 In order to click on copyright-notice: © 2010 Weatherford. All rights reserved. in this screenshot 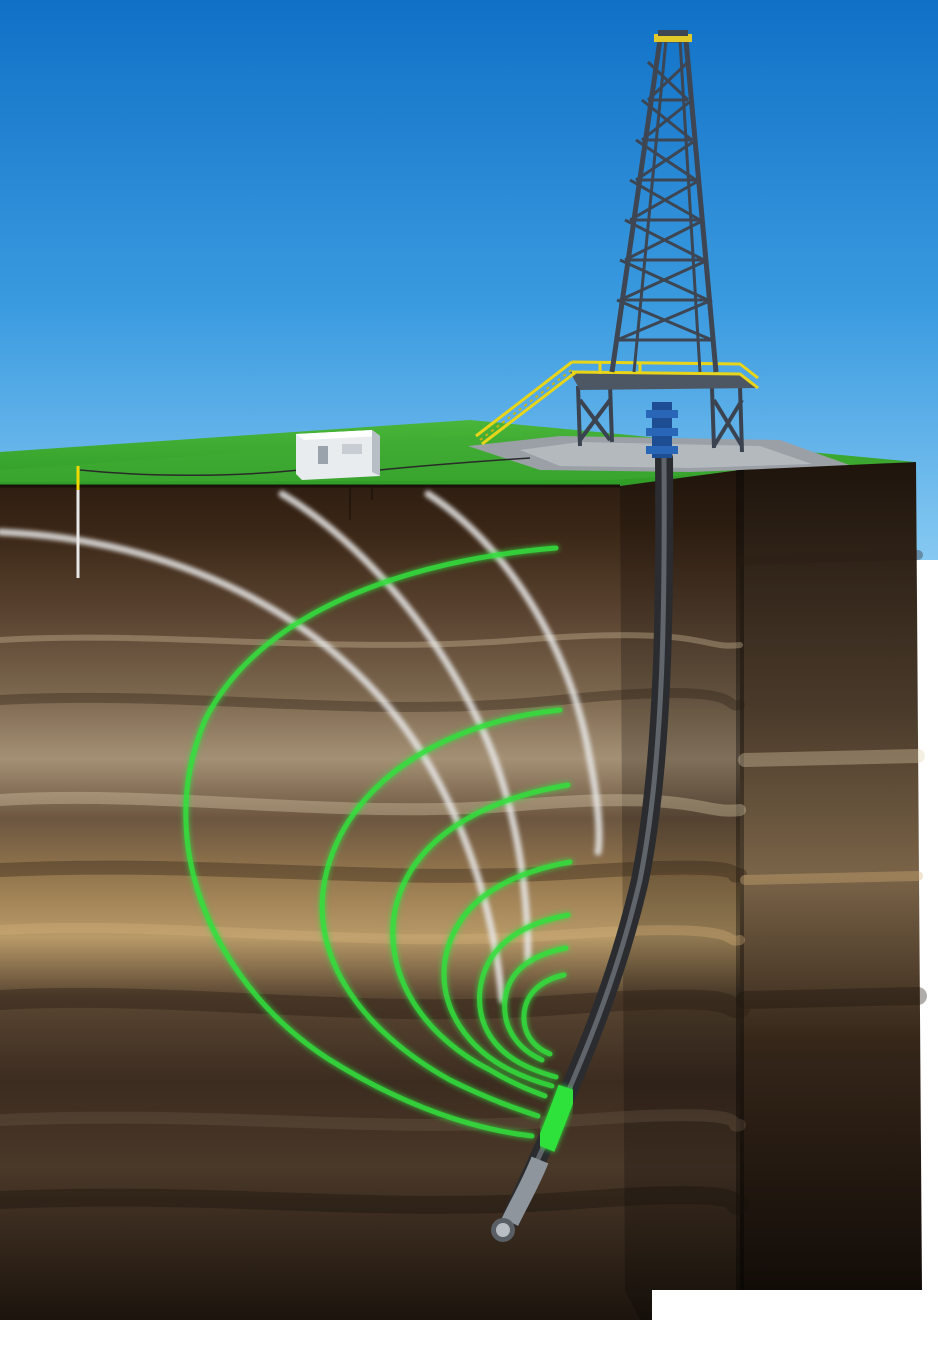, I will do `click(276, 1331)`.